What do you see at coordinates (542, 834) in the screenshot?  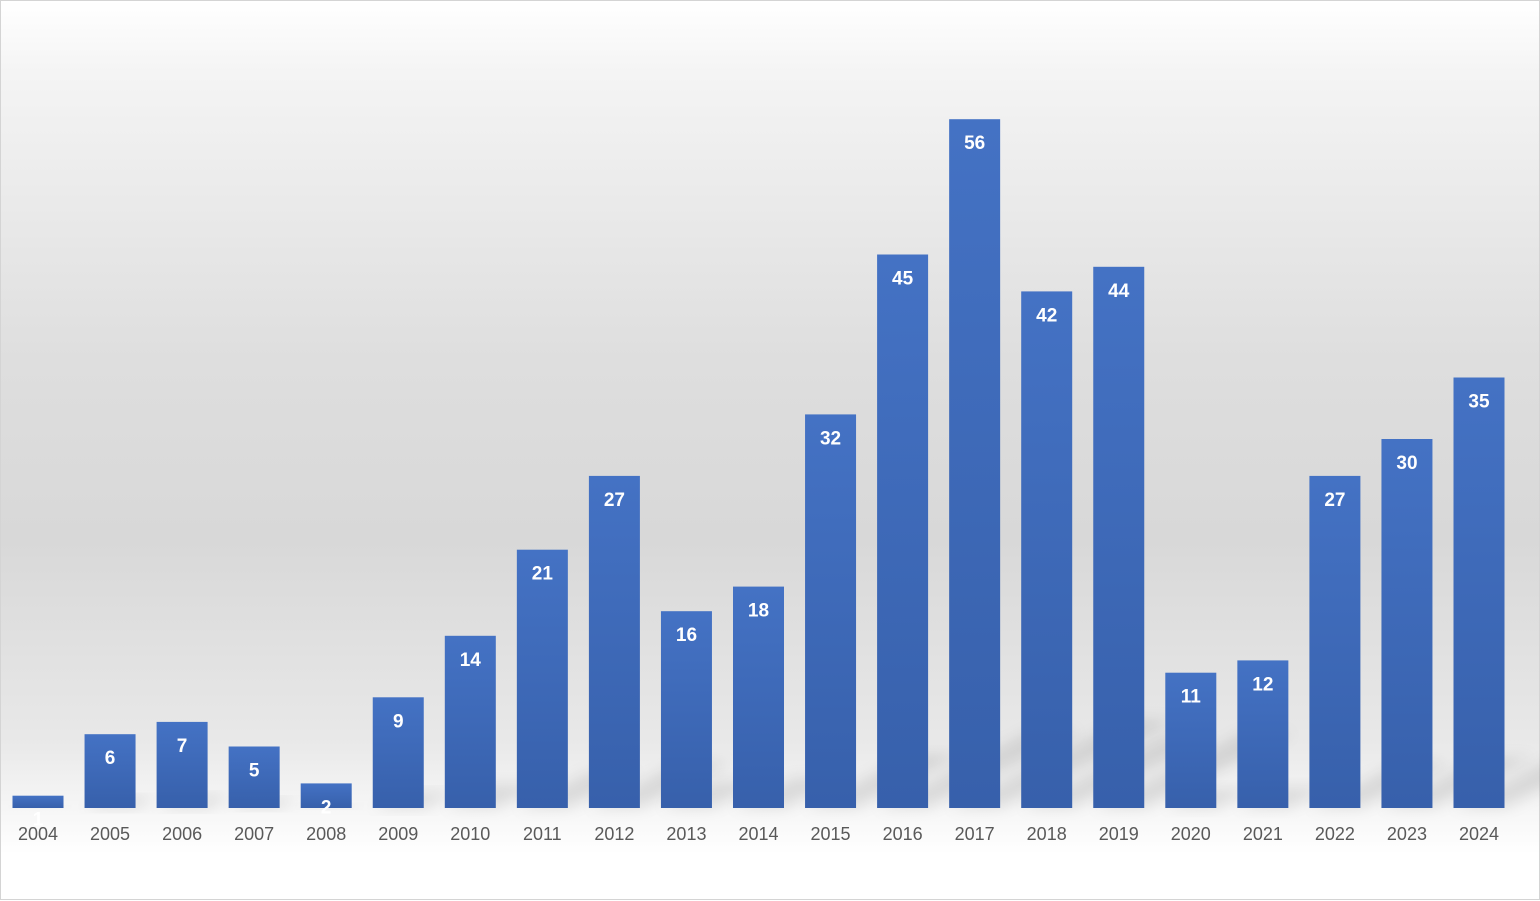 I see `x-tick-label-2011: 2011` at bounding box center [542, 834].